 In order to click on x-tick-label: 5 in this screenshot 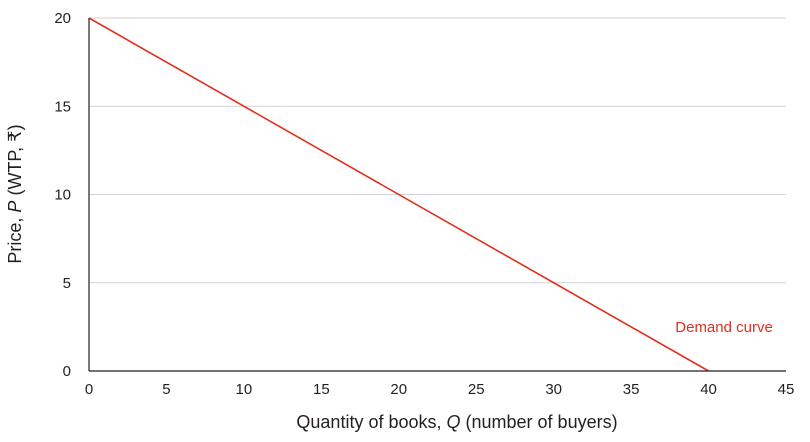, I will do `click(166, 389)`.